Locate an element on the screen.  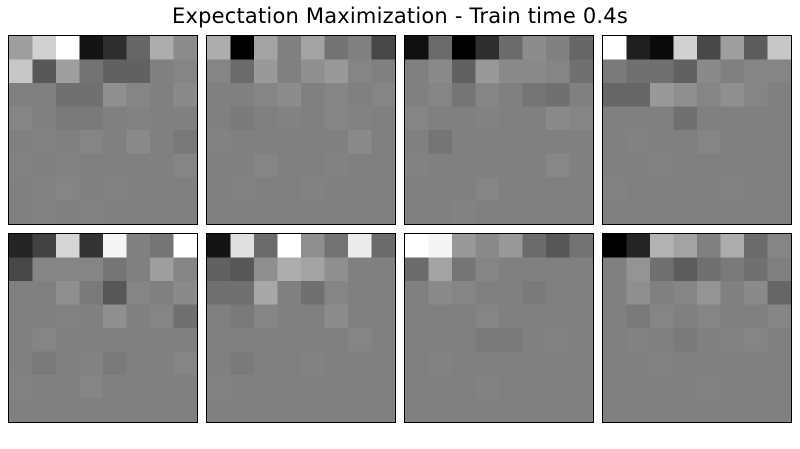
component-1-image is located at coordinates (103, 130).